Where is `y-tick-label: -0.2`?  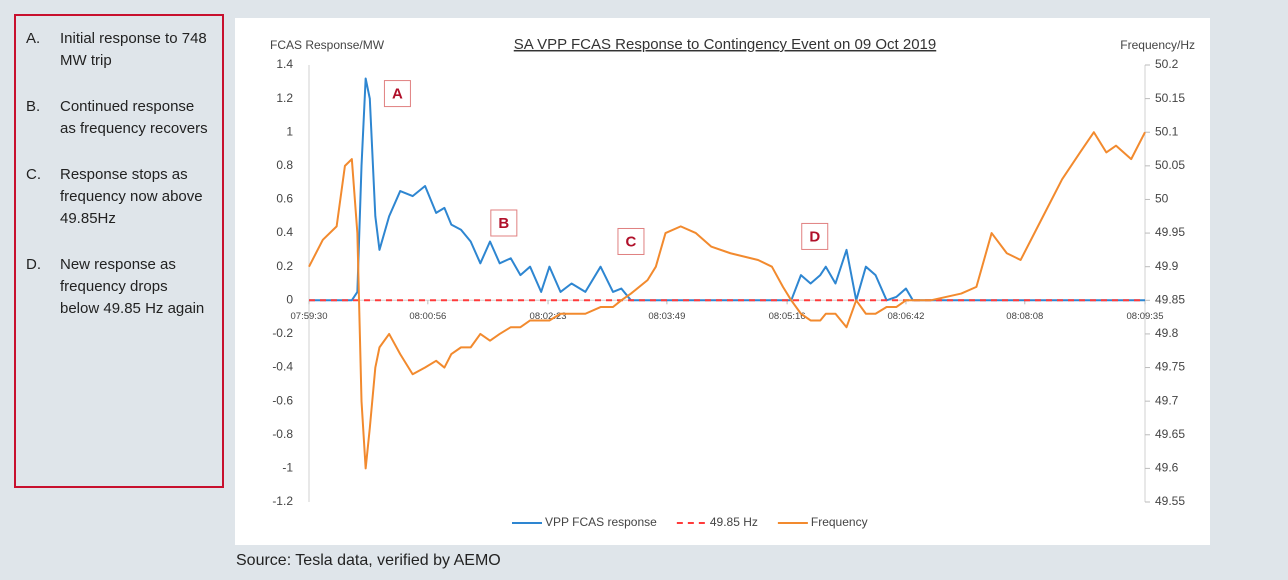 y-tick-label: -0.2 is located at coordinates (282, 333).